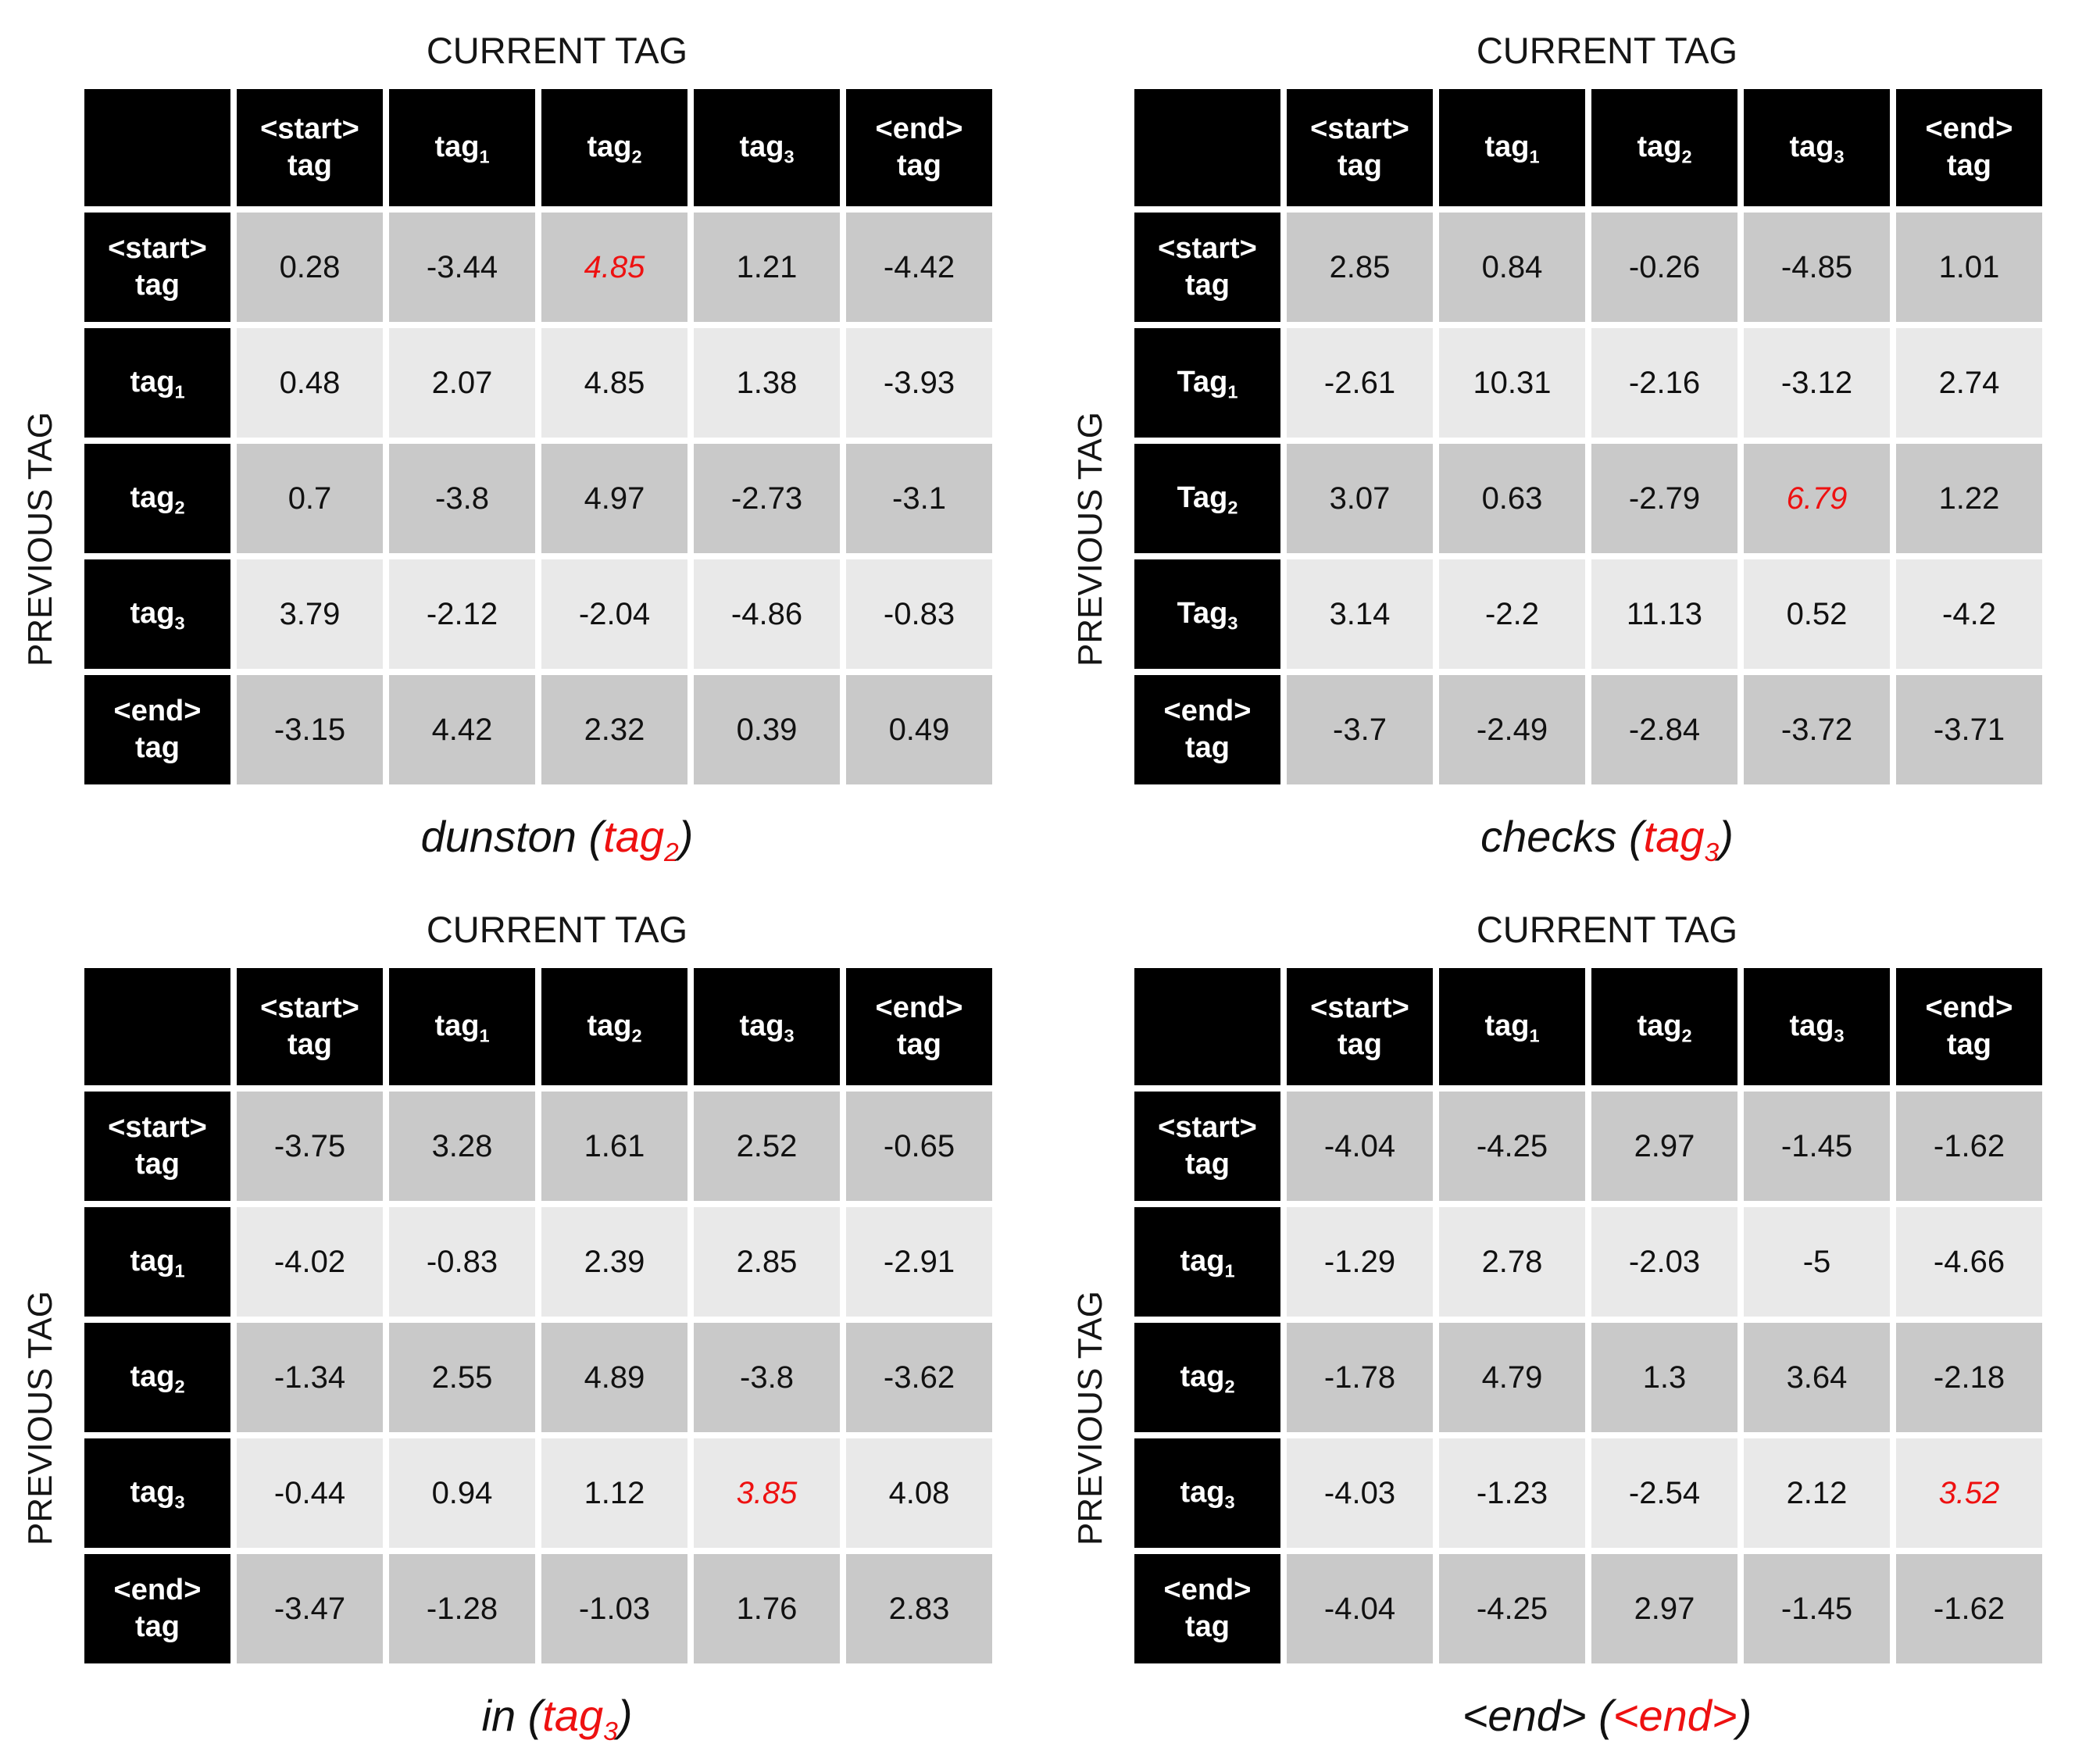 The image size is (2100, 1758). Describe the element at coordinates (512, 1715) in the screenshot. I see `caption-word: in (` at that location.